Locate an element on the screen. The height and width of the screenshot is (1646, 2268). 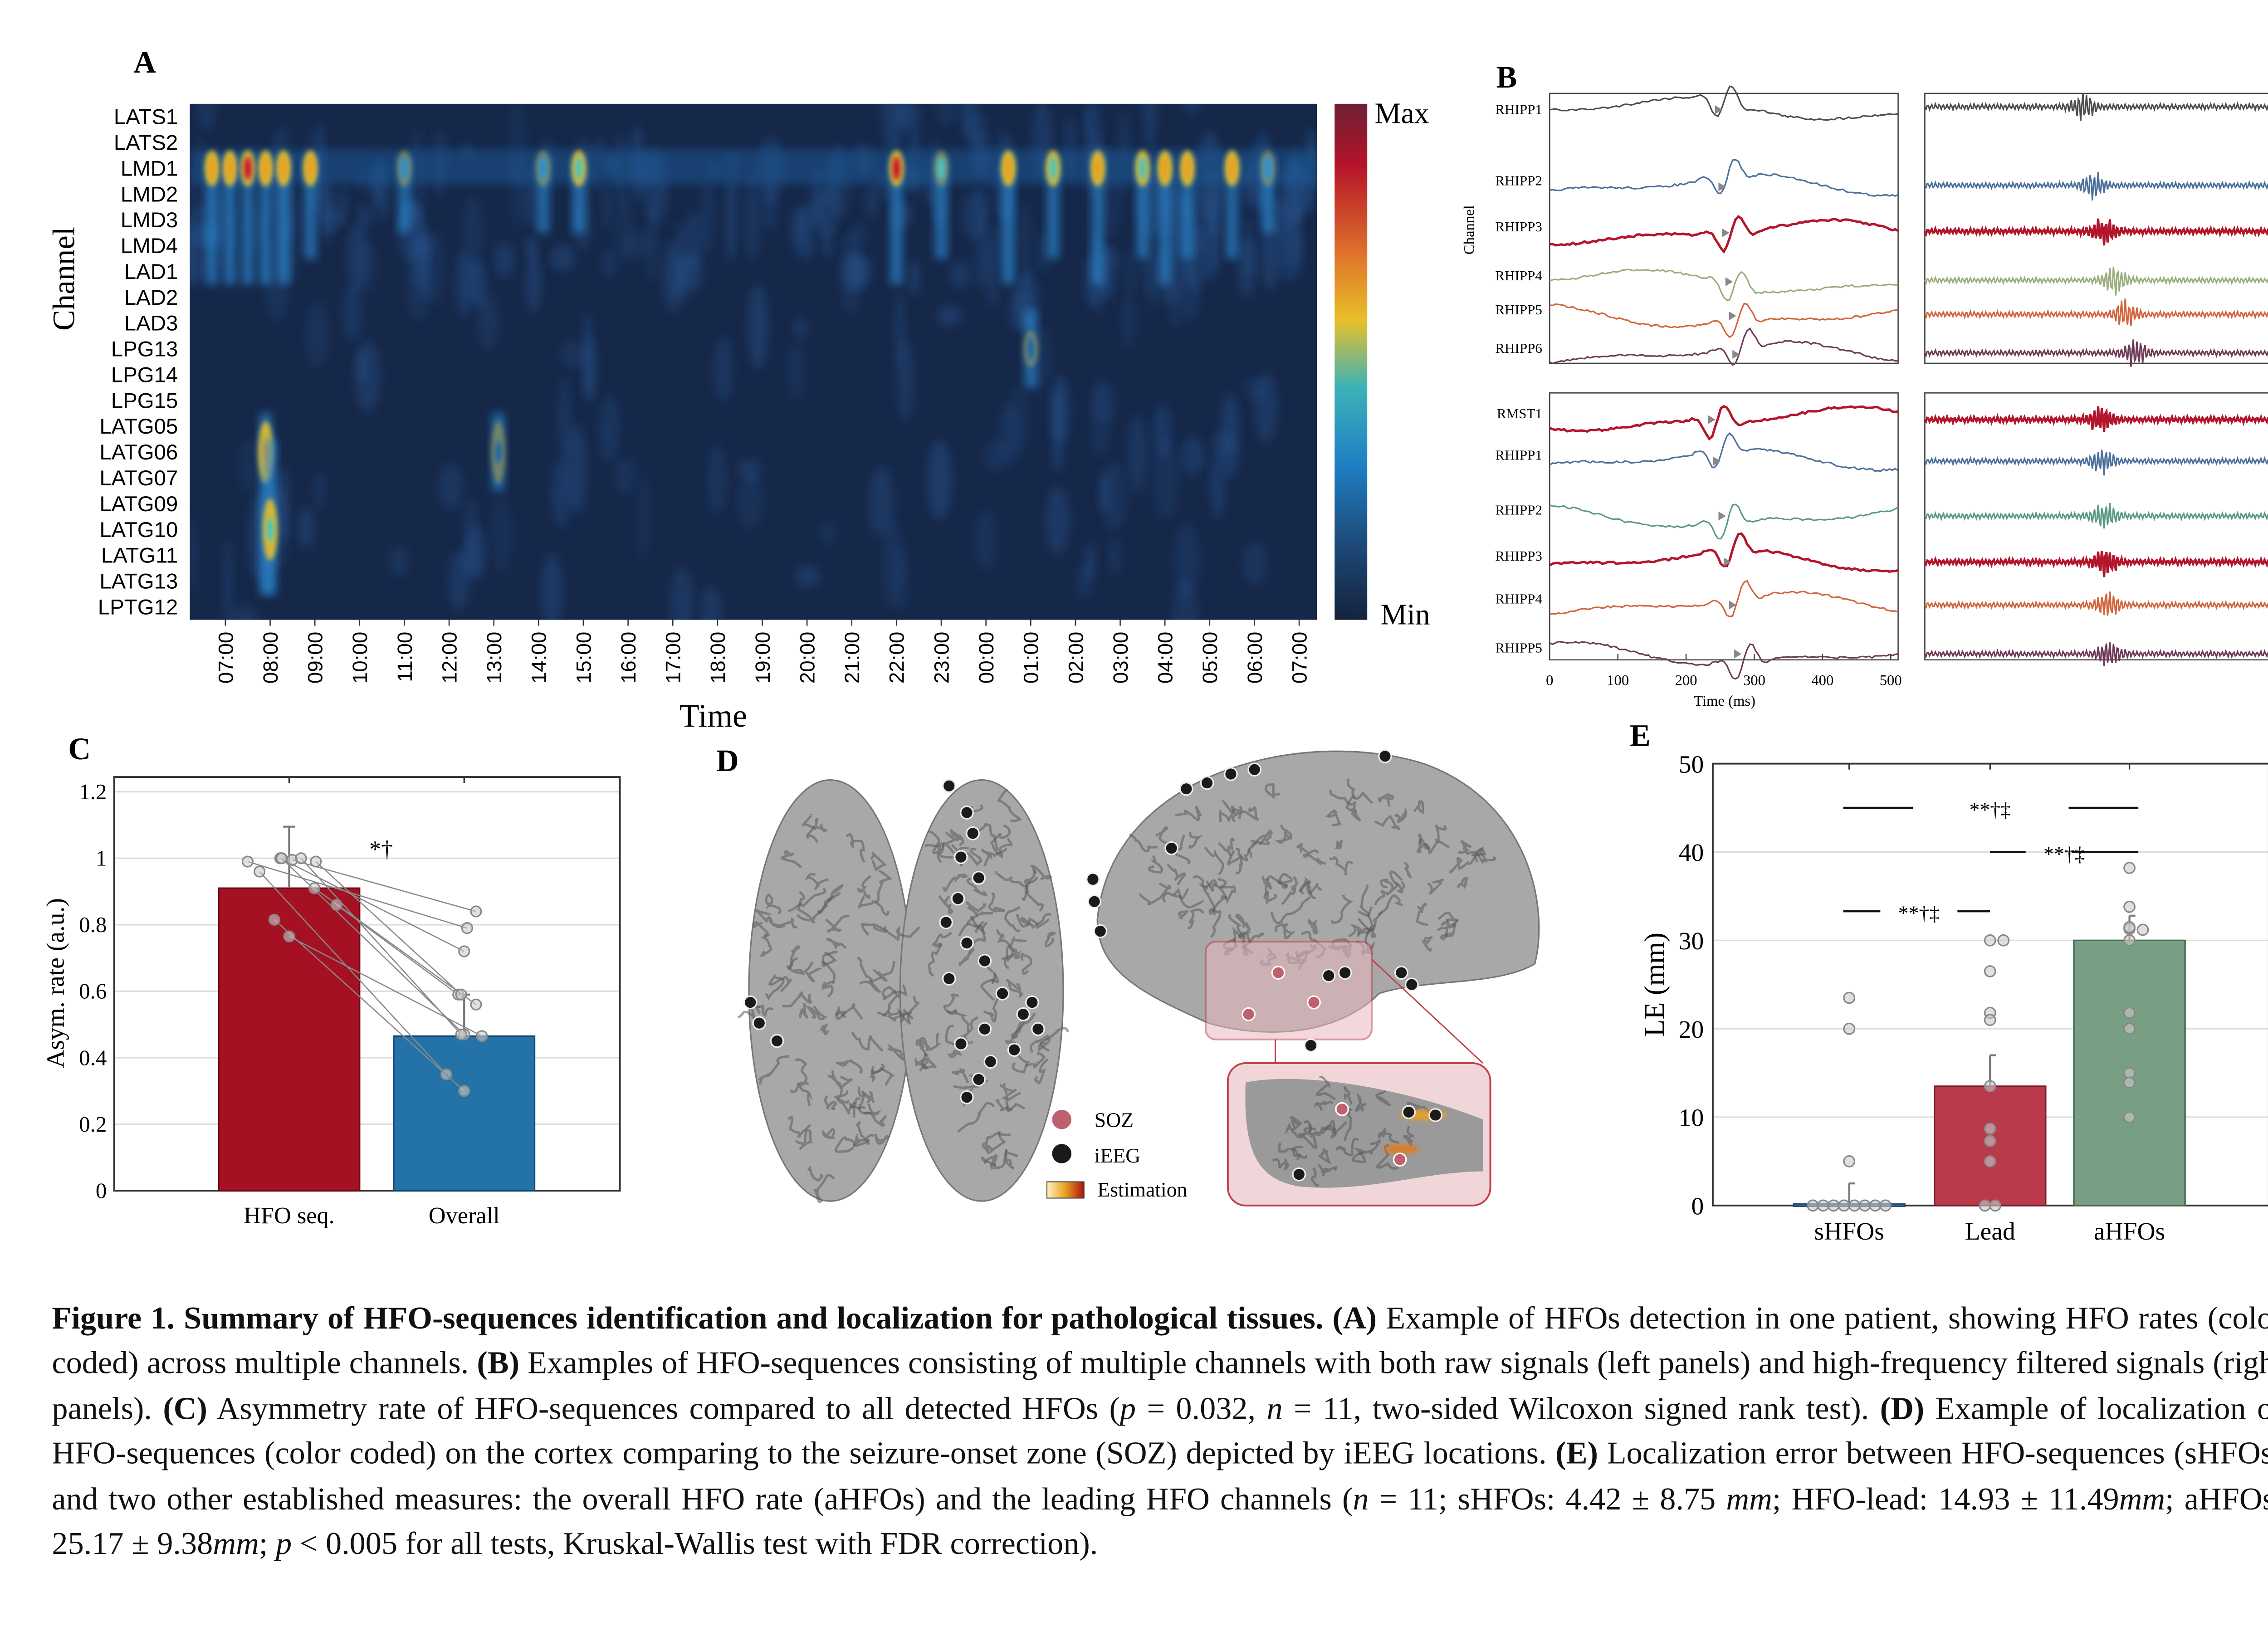
channel-label: LATG10 is located at coordinates (139, 530).